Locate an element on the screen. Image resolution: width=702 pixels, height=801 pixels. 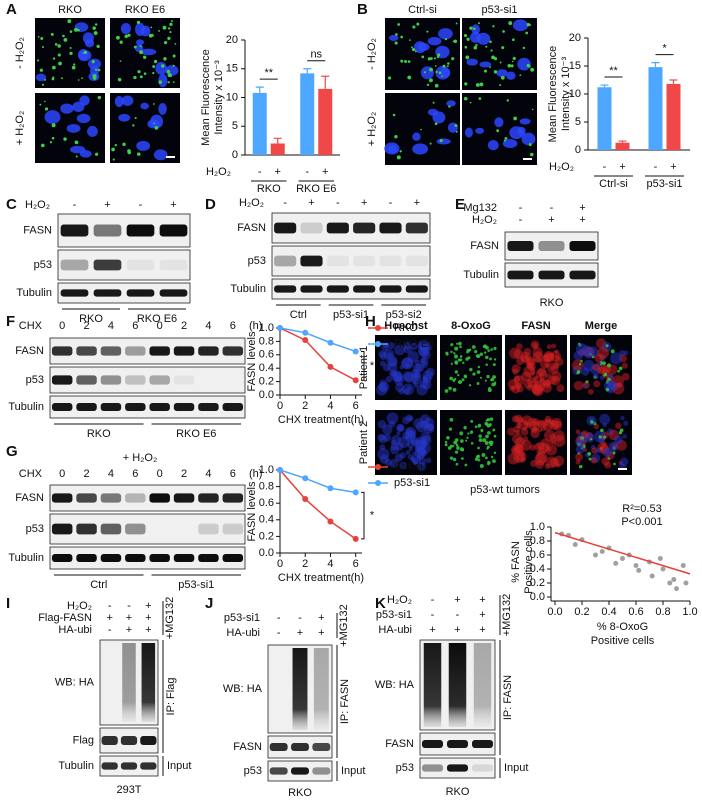
treatment-label: +MG132 is located at coordinates (507, 615).